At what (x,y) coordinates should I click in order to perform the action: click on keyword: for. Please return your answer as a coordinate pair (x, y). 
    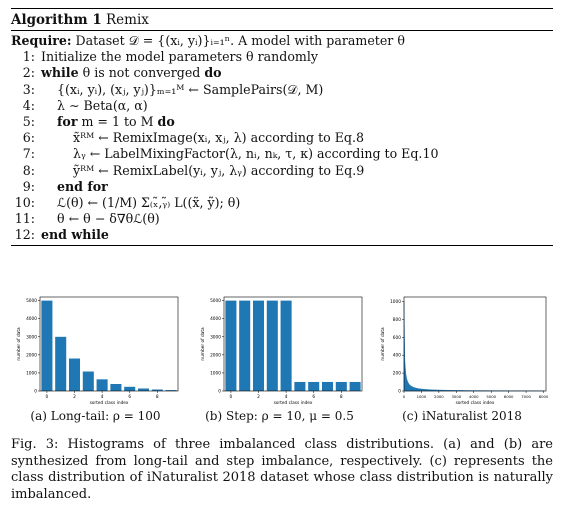
    Looking at the image, I should click on (67, 121).